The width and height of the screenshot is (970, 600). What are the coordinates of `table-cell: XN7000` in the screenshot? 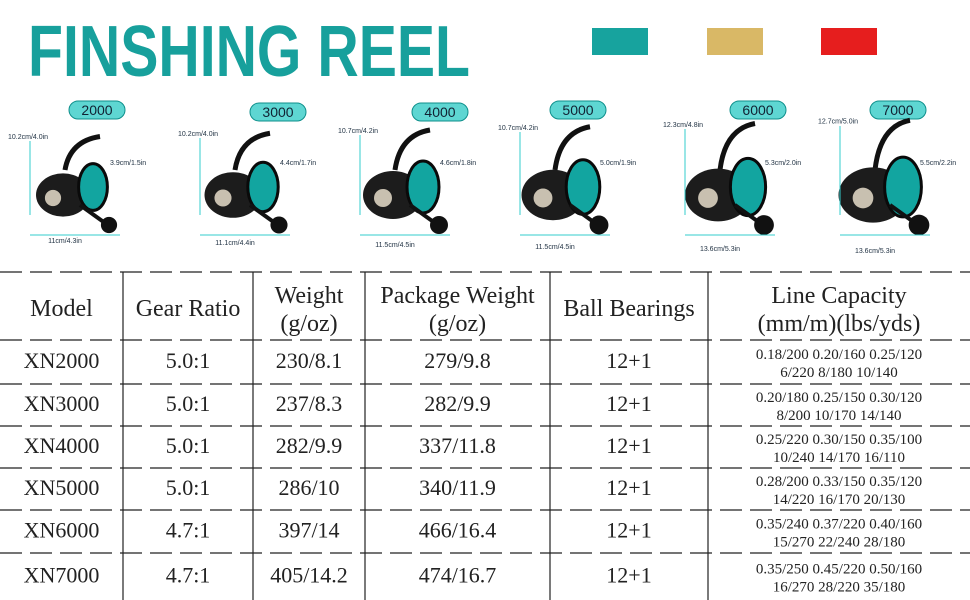 It's located at (62, 575).